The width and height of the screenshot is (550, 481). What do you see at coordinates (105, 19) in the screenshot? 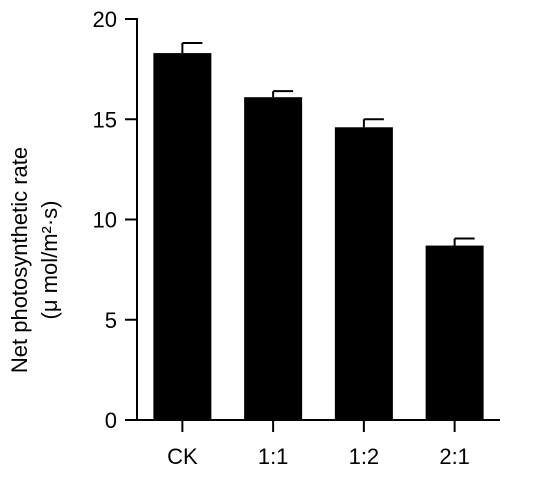
I see `y-tick-label: 20` at bounding box center [105, 19].